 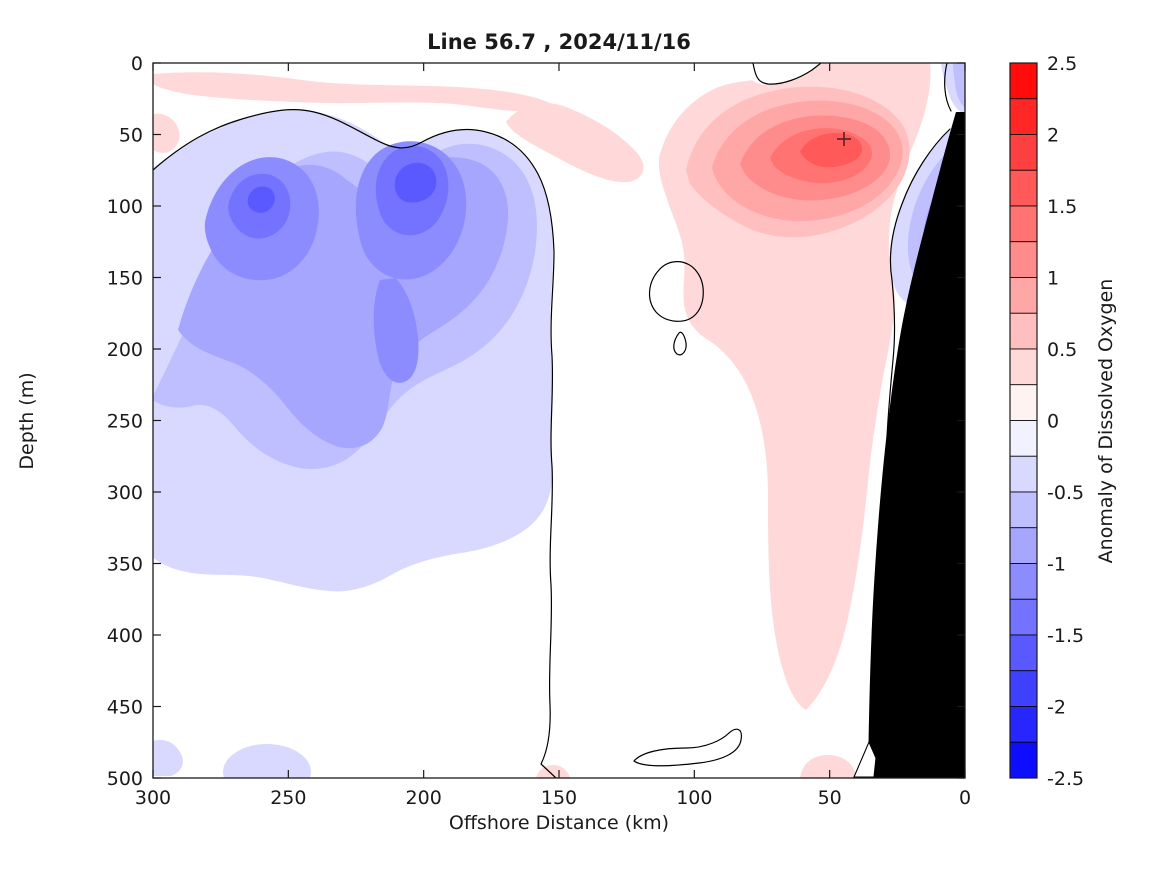 What do you see at coordinates (865, 759) in the screenshot?
I see `bathymetry-notch` at bounding box center [865, 759].